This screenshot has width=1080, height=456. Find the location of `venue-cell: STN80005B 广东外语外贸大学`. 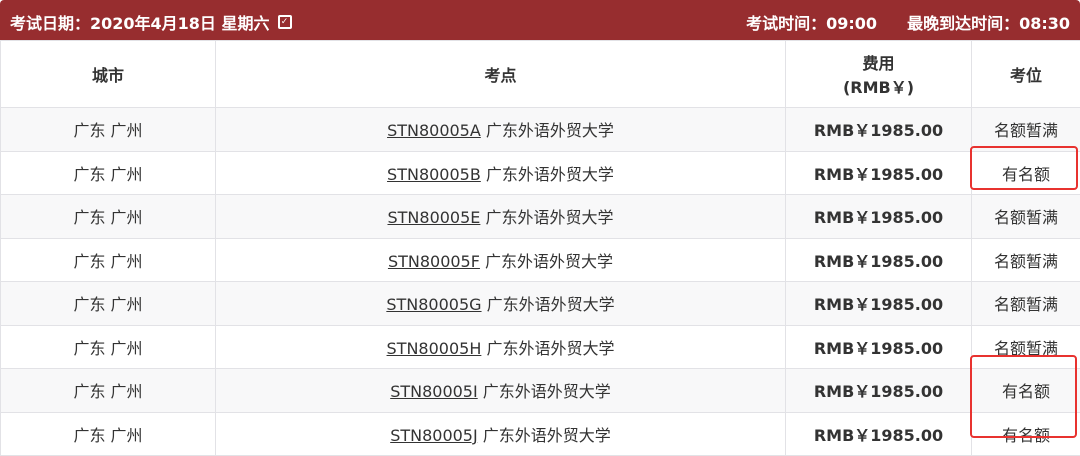

venue-cell: STN80005B 广东外语外贸大学 is located at coordinates (501, 173).